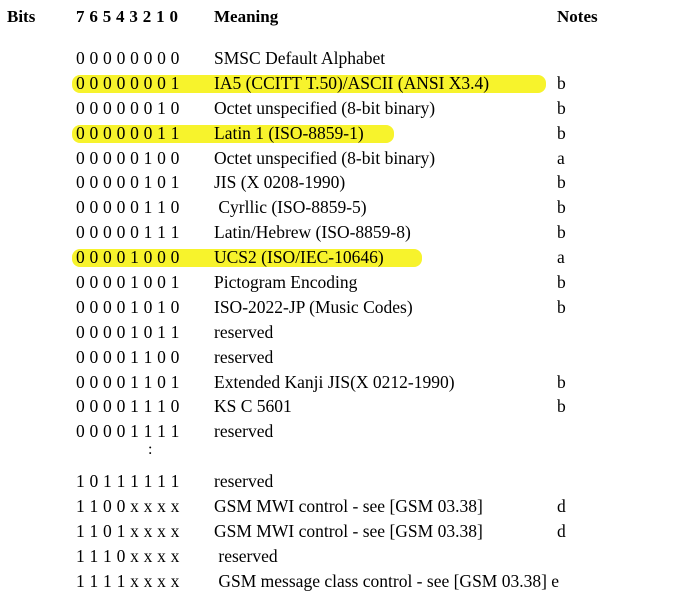 The height and width of the screenshot is (601, 677). What do you see at coordinates (128, 157) in the screenshot?
I see `bit-pattern: 0 0 0 0 0 1 0 0` at bounding box center [128, 157].